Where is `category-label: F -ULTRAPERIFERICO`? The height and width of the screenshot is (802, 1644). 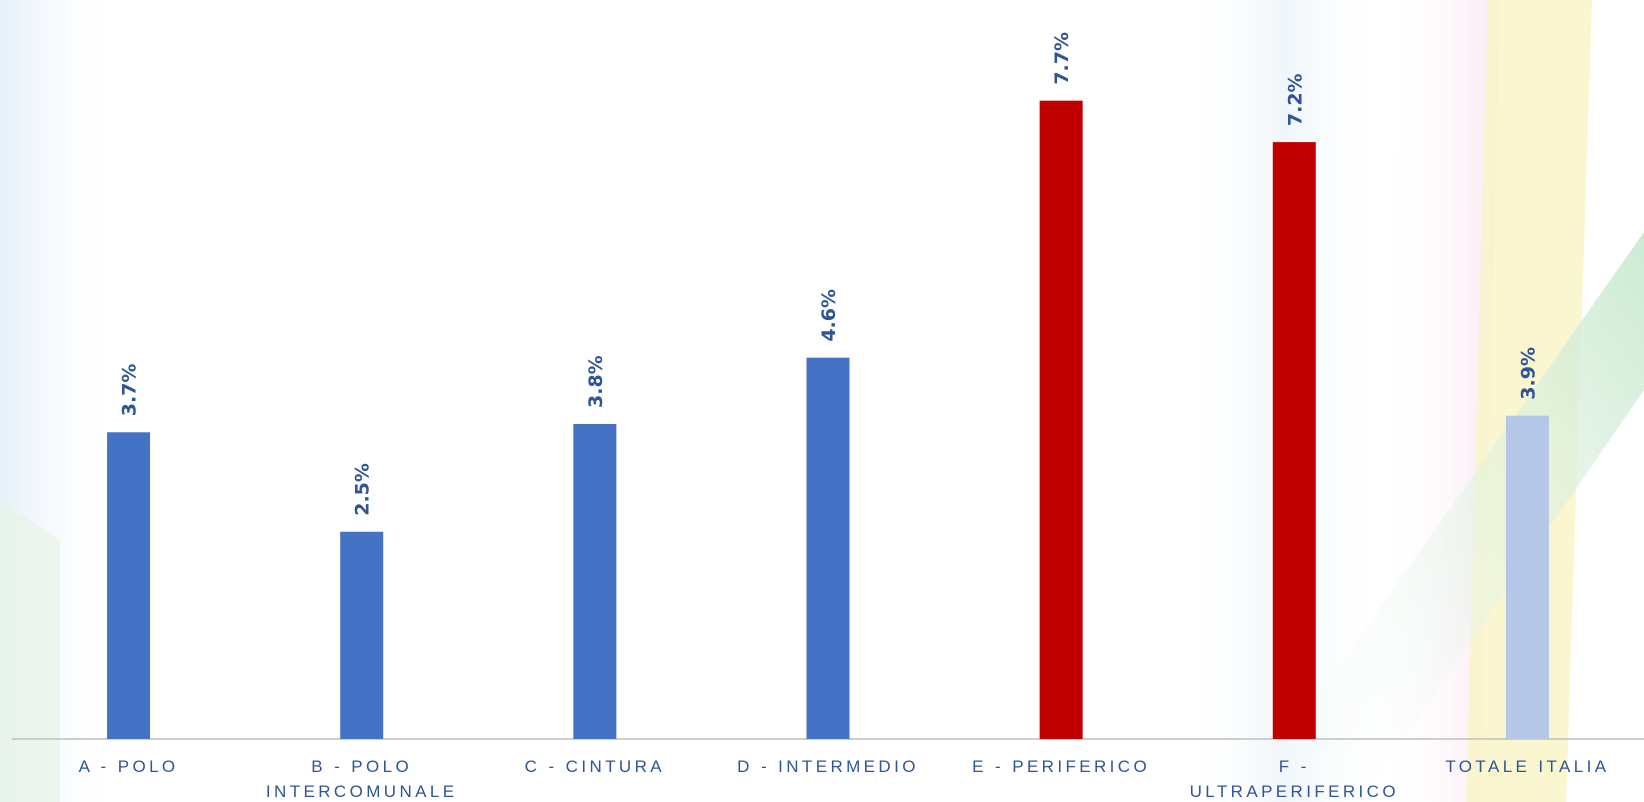
category-label: F -ULTRAPERIFERICO is located at coordinates (1294, 779).